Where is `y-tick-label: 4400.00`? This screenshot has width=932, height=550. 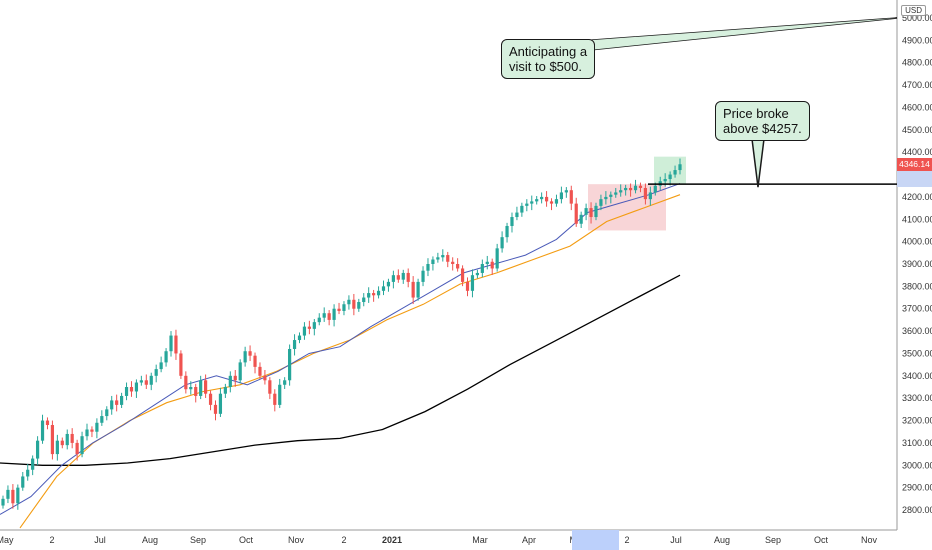 y-tick-label: 4400.00 is located at coordinates (917, 152).